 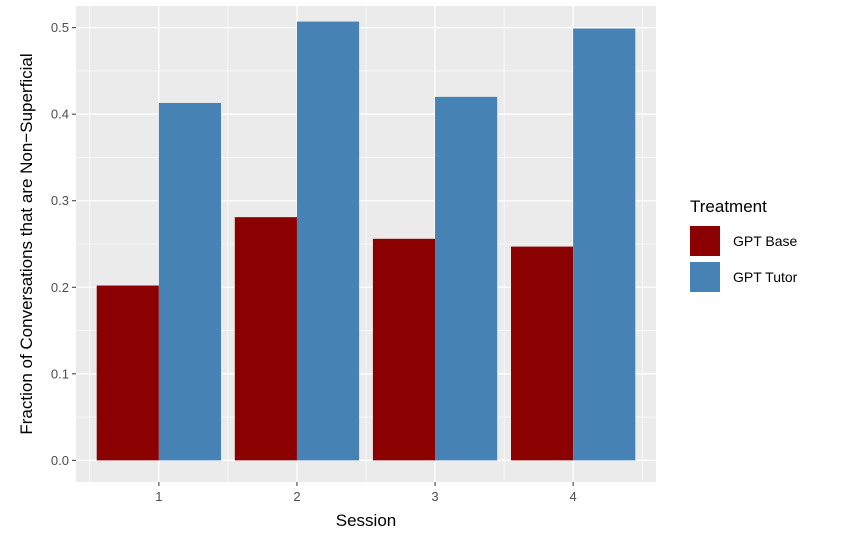 I want to click on legend-key-gpt-tutor, so click(x=705, y=277).